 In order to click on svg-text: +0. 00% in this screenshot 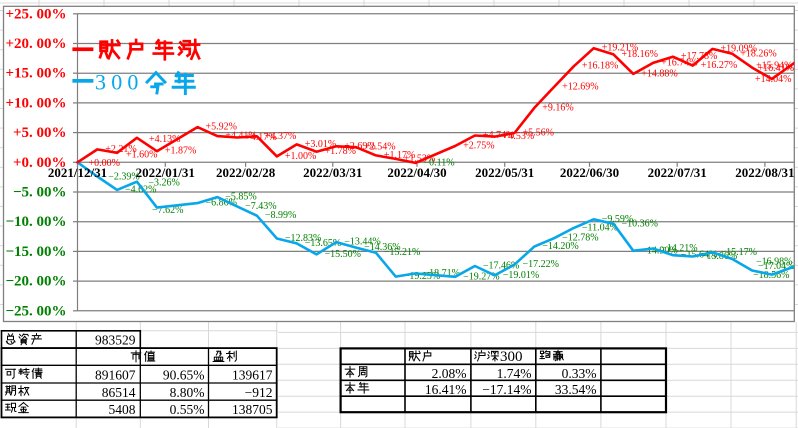, I will do `click(40, 163)`.